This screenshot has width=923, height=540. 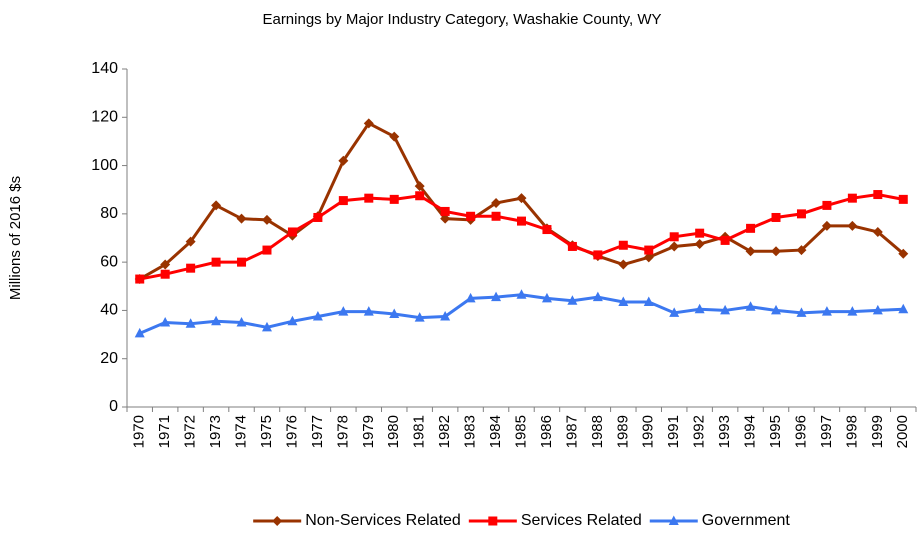 I want to click on x-tick-label: 1979, so click(x=368, y=431).